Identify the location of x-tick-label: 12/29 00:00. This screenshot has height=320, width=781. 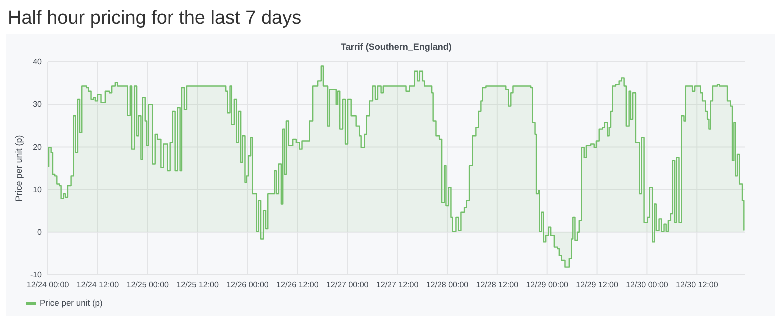
(548, 285).